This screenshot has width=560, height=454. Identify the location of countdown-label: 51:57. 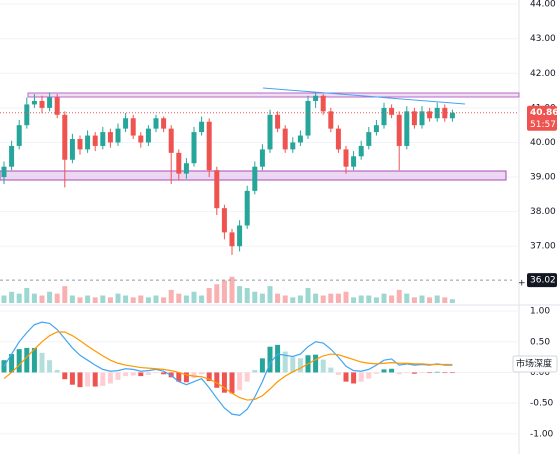
(543, 125).